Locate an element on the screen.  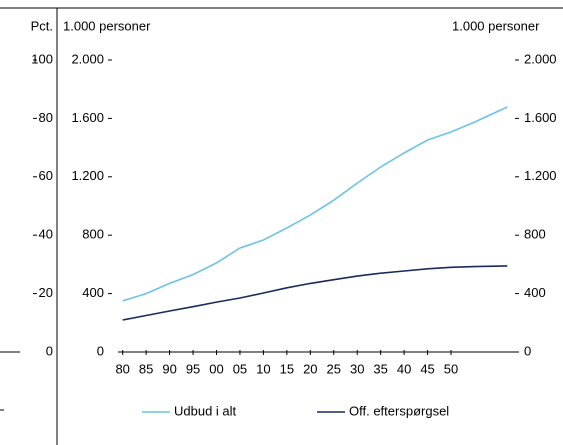
left-panel-label: Pct. is located at coordinates (42, 25).